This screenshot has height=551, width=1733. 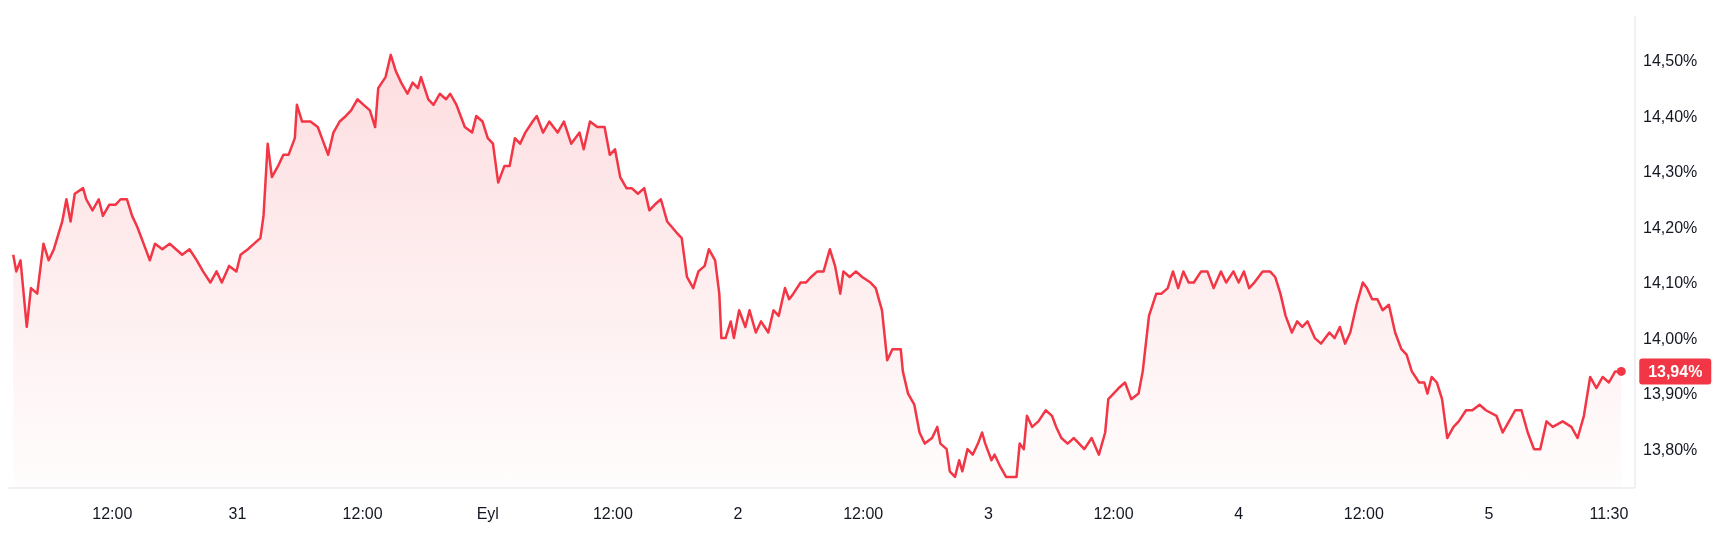 I want to click on y-tick-label: 13,80%, so click(x=1670, y=449).